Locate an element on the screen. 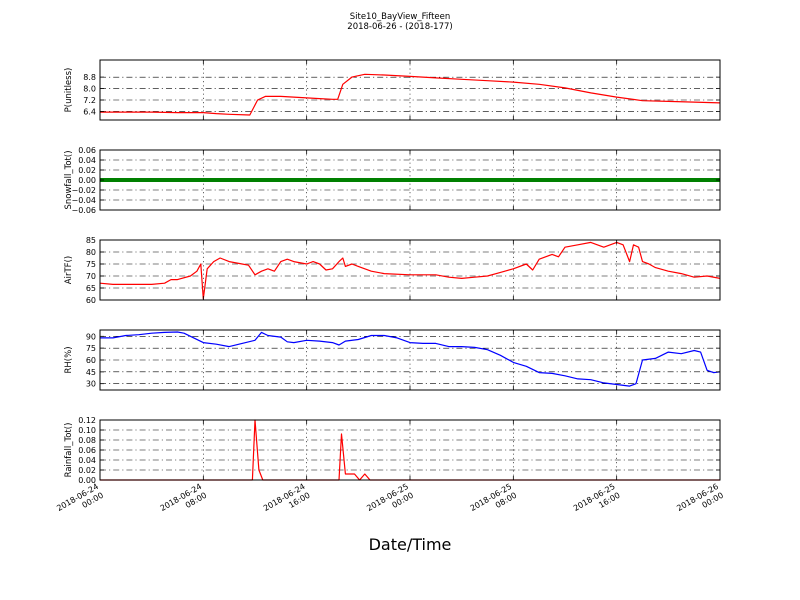 The height and width of the screenshot is (600, 800). subplot-pressure: 6.4 7.2 8.0 8.8 P(unitless) is located at coordinates (392, 90).